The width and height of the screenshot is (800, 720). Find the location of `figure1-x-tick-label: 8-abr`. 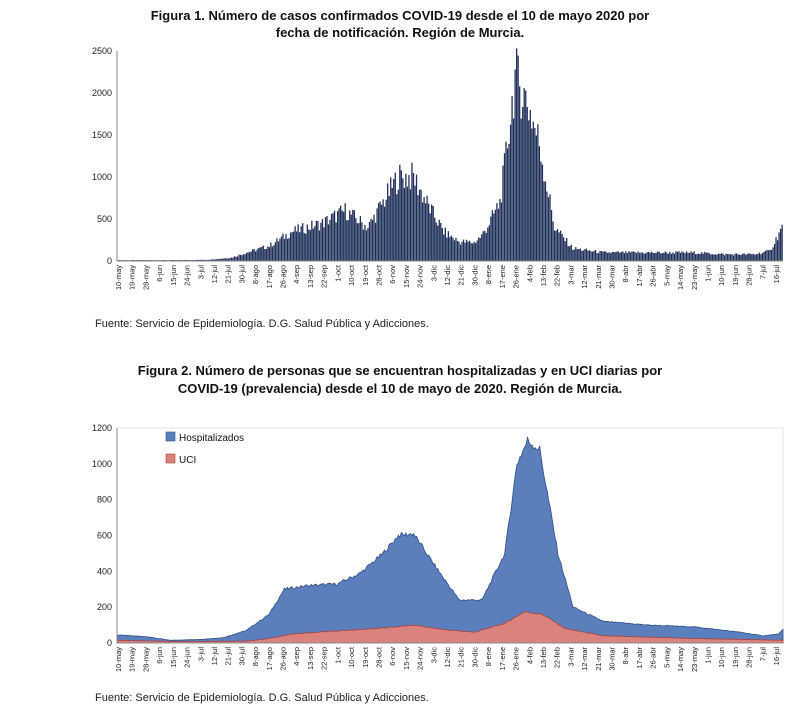

figure1-x-tick-label: 8-abr is located at coordinates (625, 274).